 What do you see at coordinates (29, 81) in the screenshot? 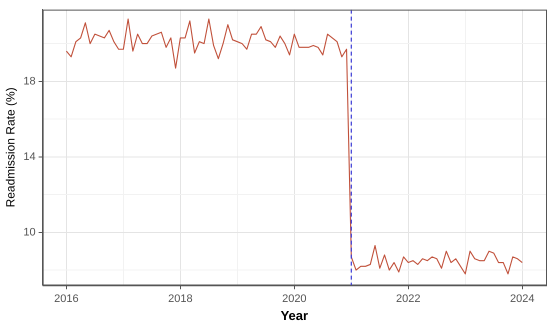
I see `y-tick-label: 18` at bounding box center [29, 81].